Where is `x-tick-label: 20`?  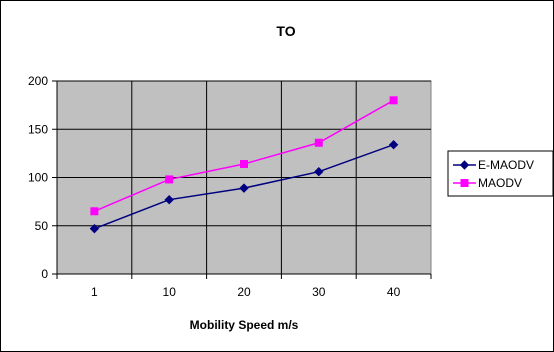 x-tick-label: 20 is located at coordinates (244, 292).